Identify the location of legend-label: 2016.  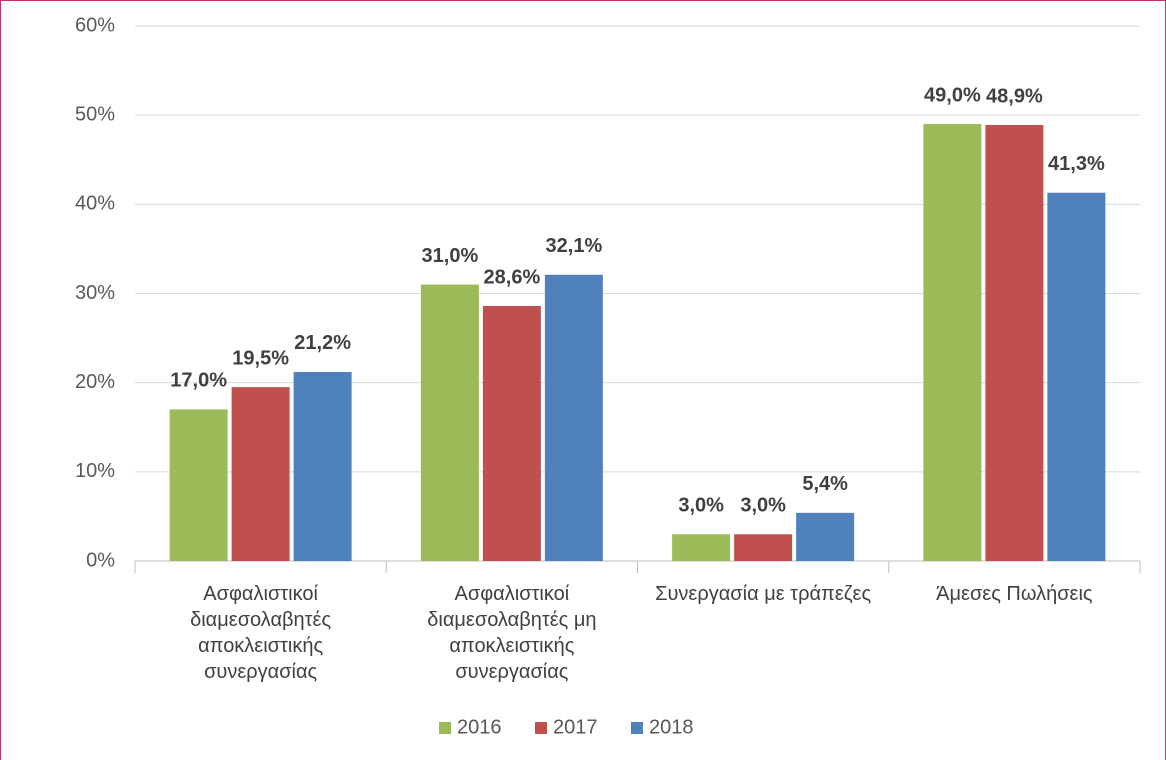
(479, 727).